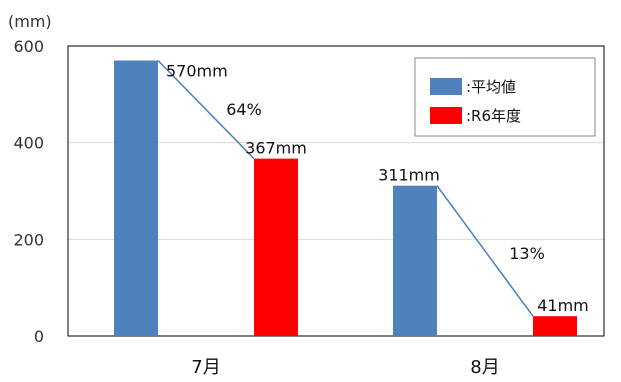  I want to click on data-label: 41mm, so click(563, 305).